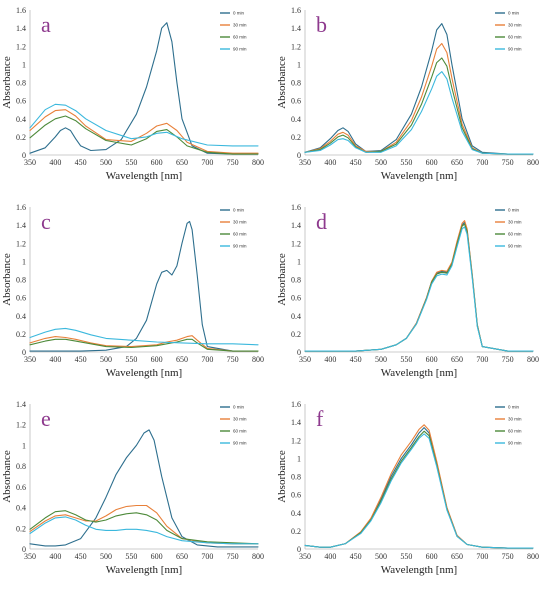 This screenshot has height=591, width=550. What do you see at coordinates (46, 24) in the screenshot?
I see `panel-letter: a` at bounding box center [46, 24].